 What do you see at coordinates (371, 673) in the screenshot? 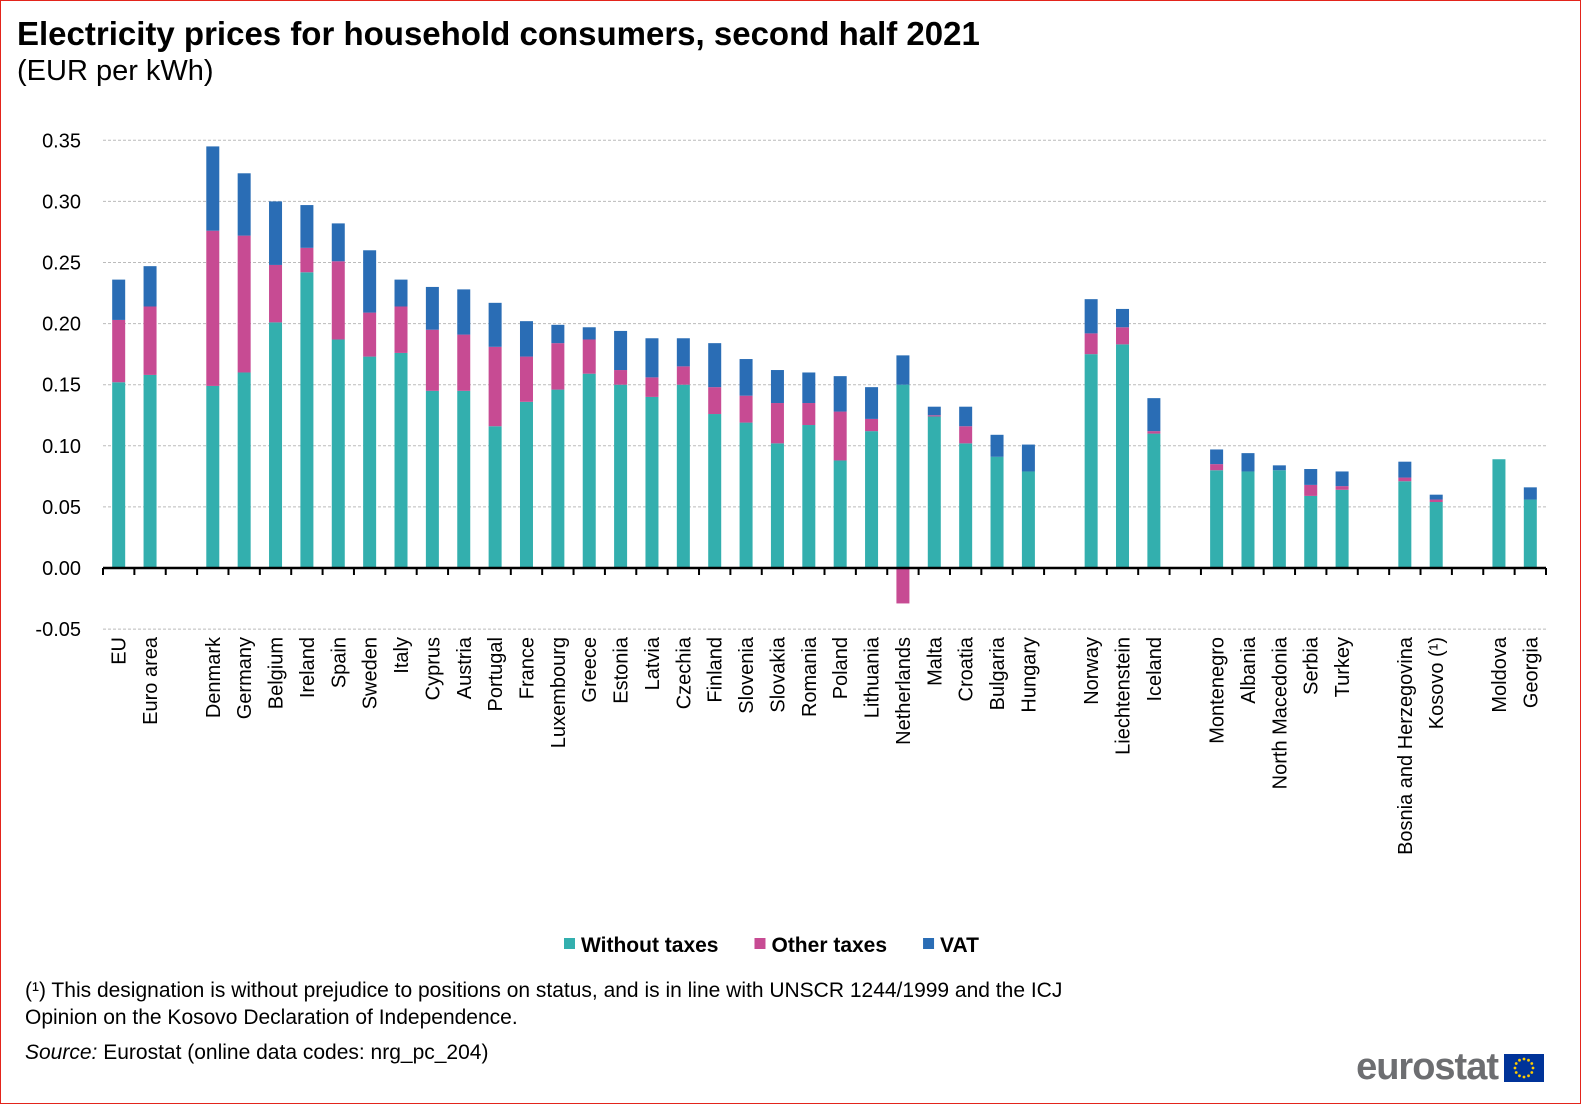
I see `x-tick-label: Sweden` at bounding box center [371, 673].